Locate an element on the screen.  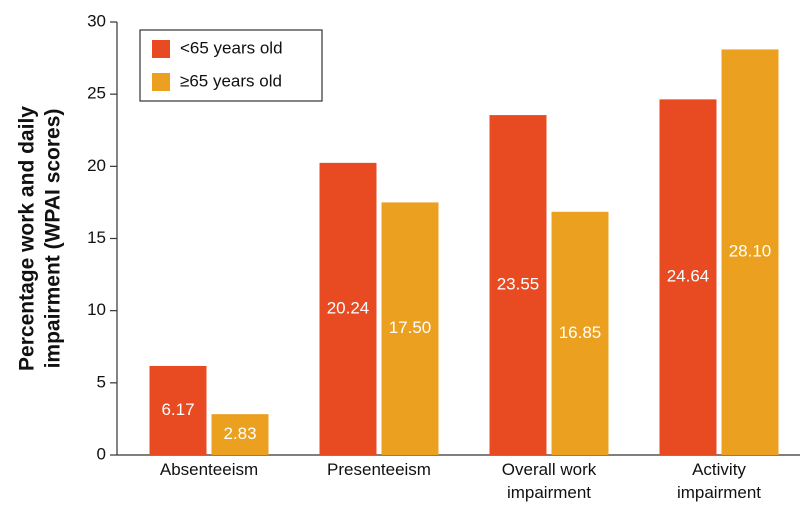
x-tick-label: Overall work impairment is located at coordinates (549, 481).